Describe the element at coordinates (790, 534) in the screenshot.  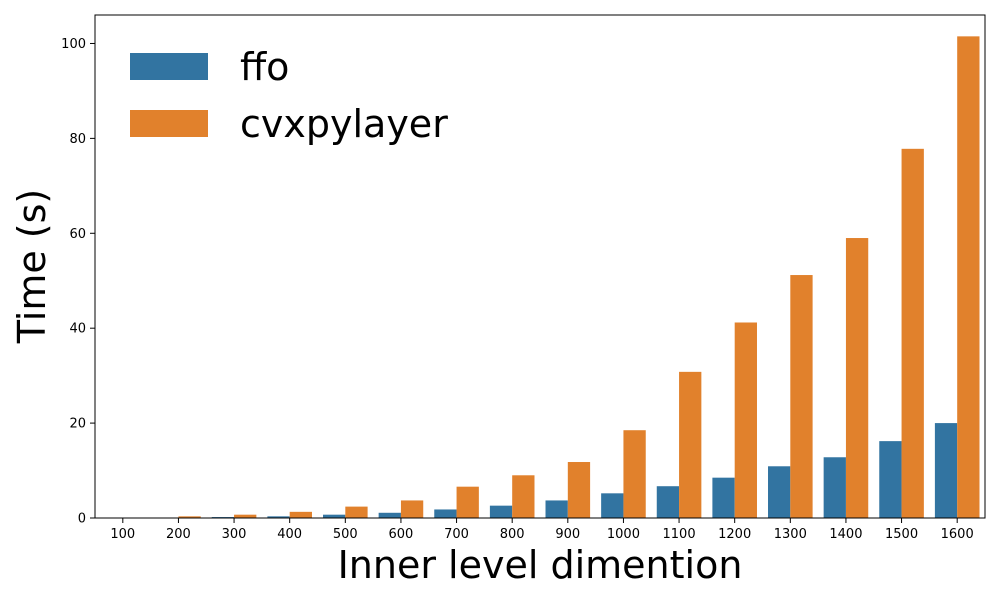
I see `x-tick-label-1300: 1300` at that location.